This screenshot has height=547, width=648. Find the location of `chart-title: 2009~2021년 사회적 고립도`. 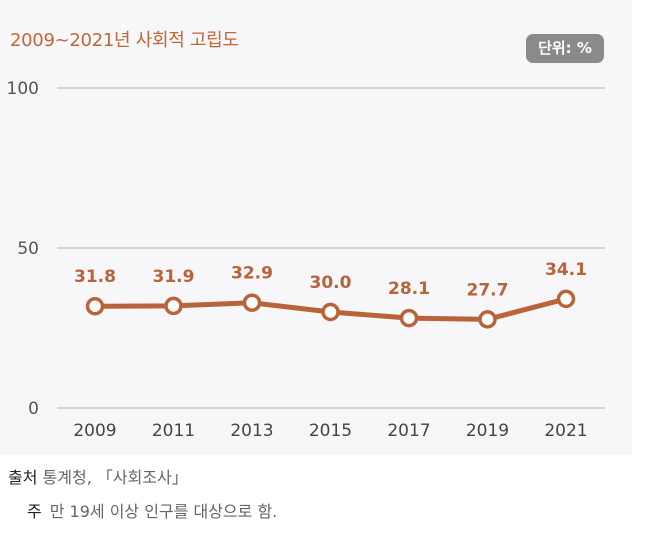

chart-title: 2009~2021년 사회적 고립도 is located at coordinates (124, 40).